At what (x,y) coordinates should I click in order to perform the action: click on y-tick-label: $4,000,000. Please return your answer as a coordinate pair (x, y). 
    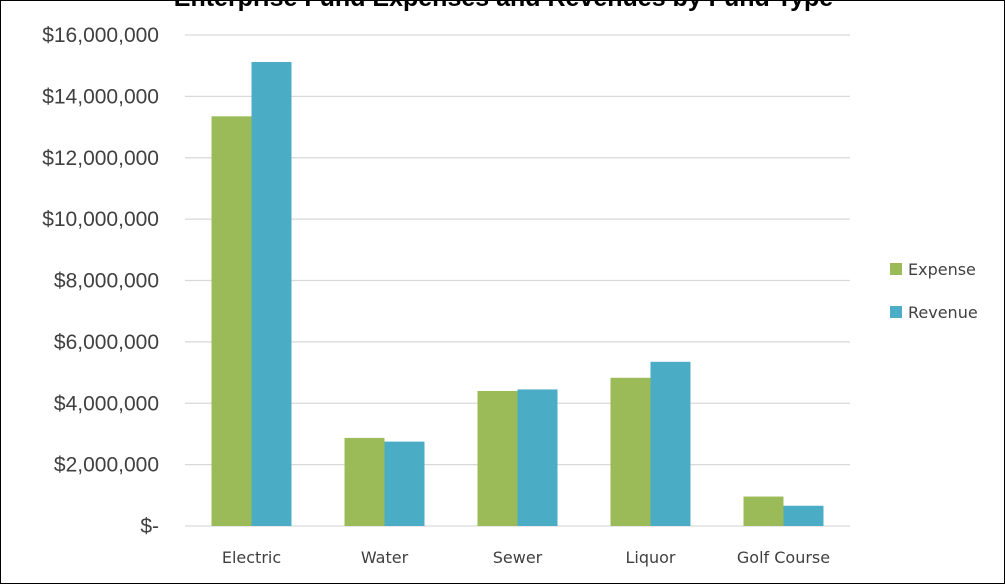
    Looking at the image, I should click on (106, 403).